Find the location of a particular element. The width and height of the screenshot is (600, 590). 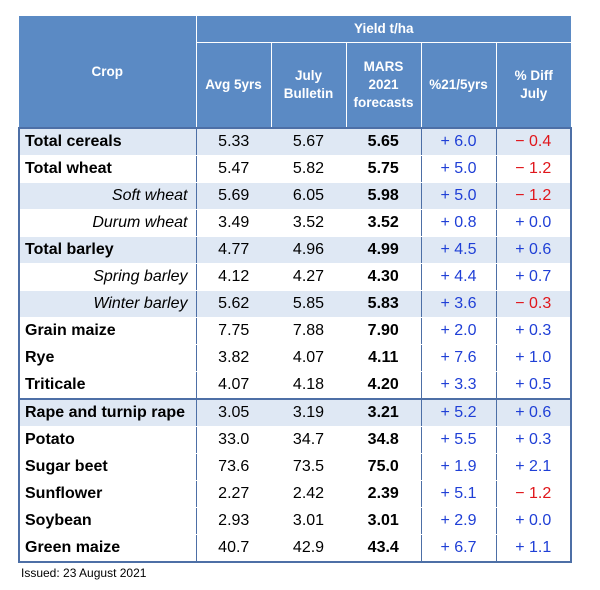

mars-forecast-cell: 5.65 is located at coordinates (384, 141).